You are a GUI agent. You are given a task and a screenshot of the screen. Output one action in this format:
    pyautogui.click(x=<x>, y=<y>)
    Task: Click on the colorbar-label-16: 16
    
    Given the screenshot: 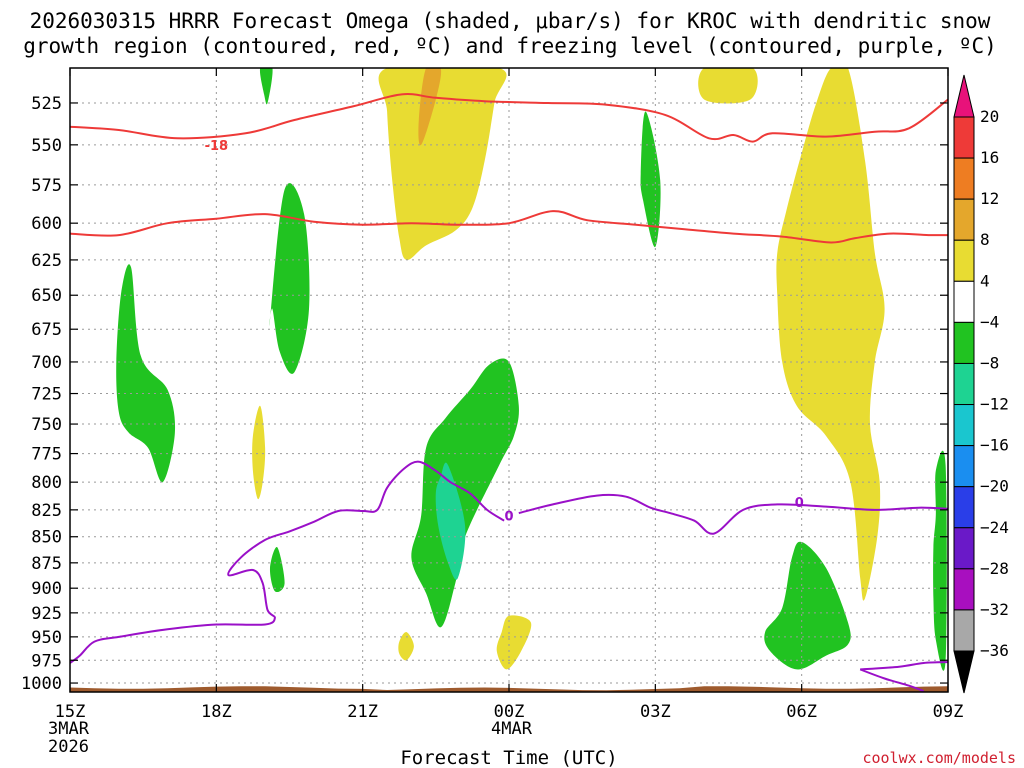 What is the action you would take?
    pyautogui.click(x=989, y=157)
    